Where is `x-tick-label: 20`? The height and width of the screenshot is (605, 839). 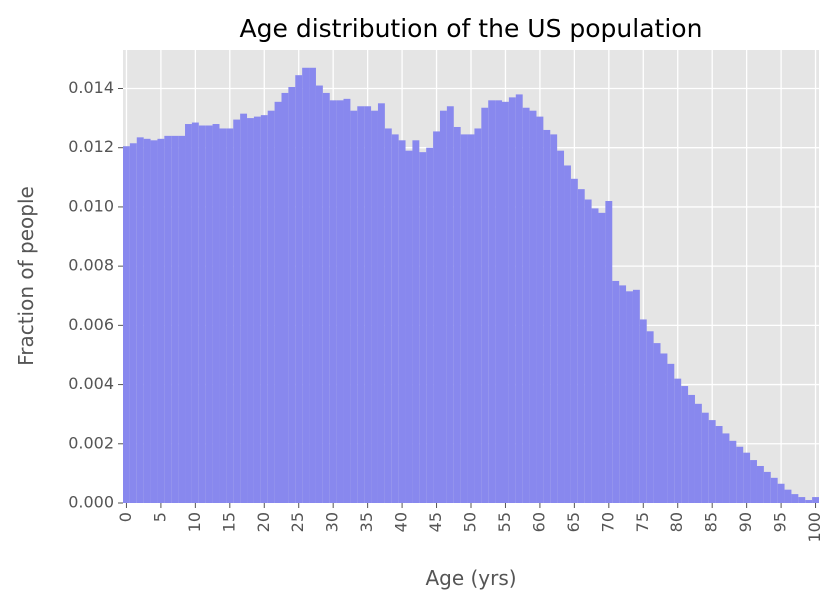 x-tick-label: 20 is located at coordinates (263, 522).